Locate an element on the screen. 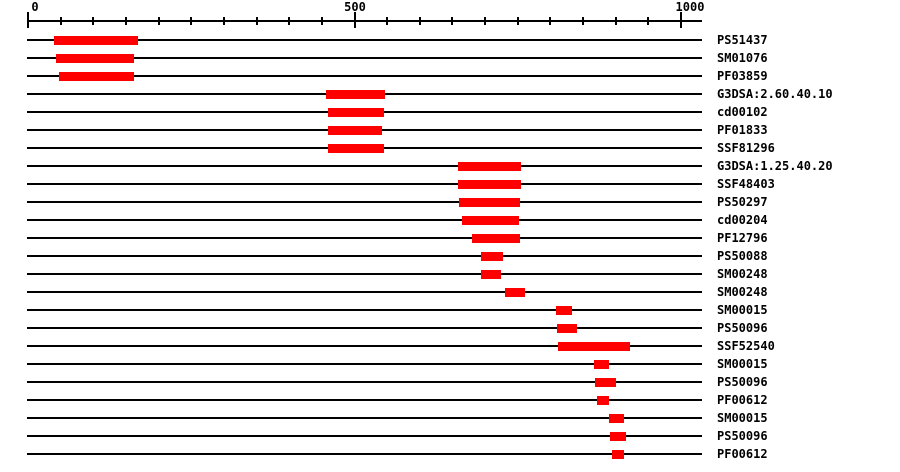 The height and width of the screenshot is (472, 900). axis-tick-label: 500 is located at coordinates (355, 7).